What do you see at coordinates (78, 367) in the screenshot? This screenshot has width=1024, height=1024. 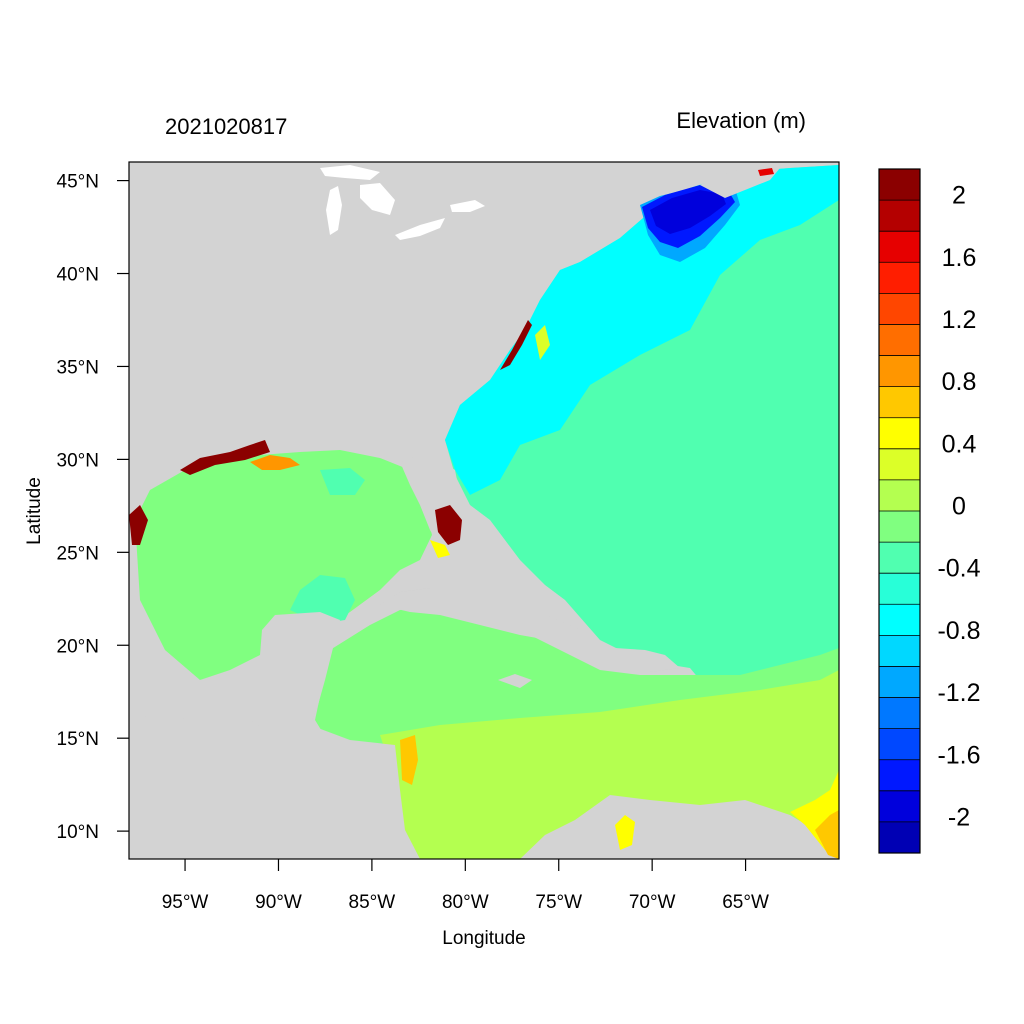 I see `lat-tick-label: 35°N` at bounding box center [78, 367].